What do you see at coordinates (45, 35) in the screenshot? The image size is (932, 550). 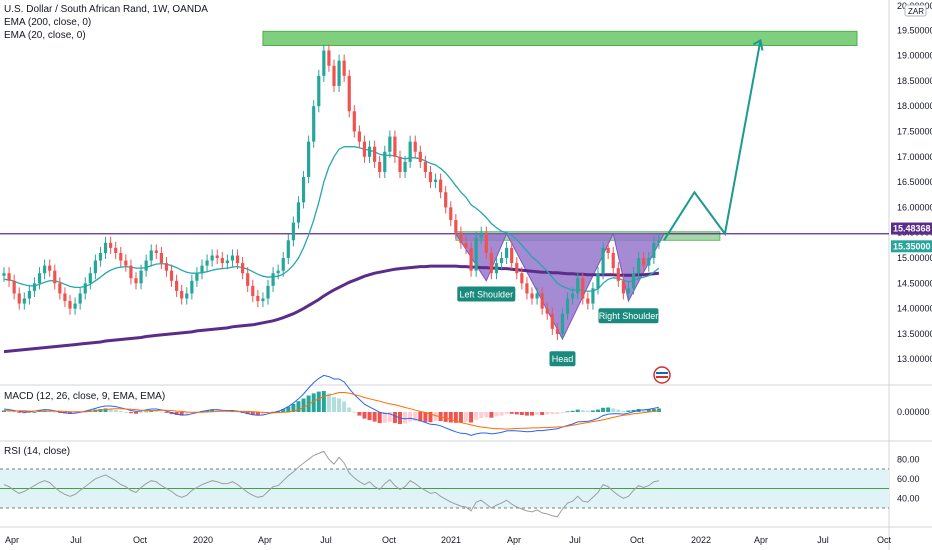 I see `ema20-label: EMA (20, close, 0)` at bounding box center [45, 35].